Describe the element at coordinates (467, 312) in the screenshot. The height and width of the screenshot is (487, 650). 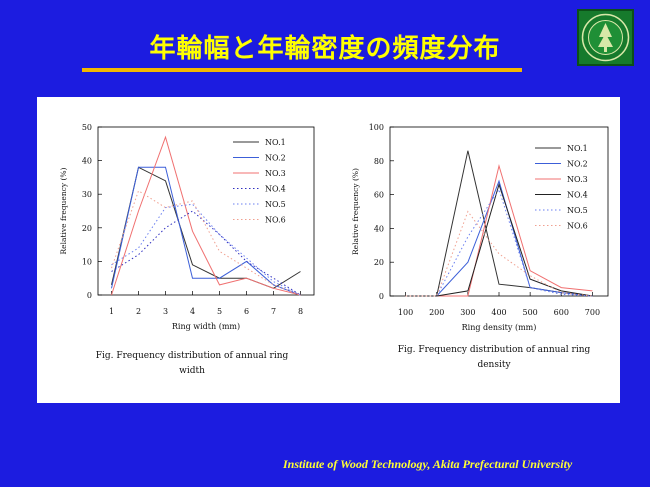
I see `x-tick-label: 300` at that location.